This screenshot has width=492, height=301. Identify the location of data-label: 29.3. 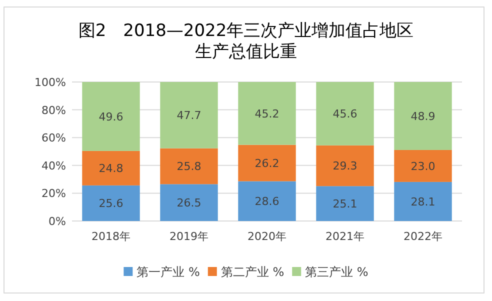
(345, 166).